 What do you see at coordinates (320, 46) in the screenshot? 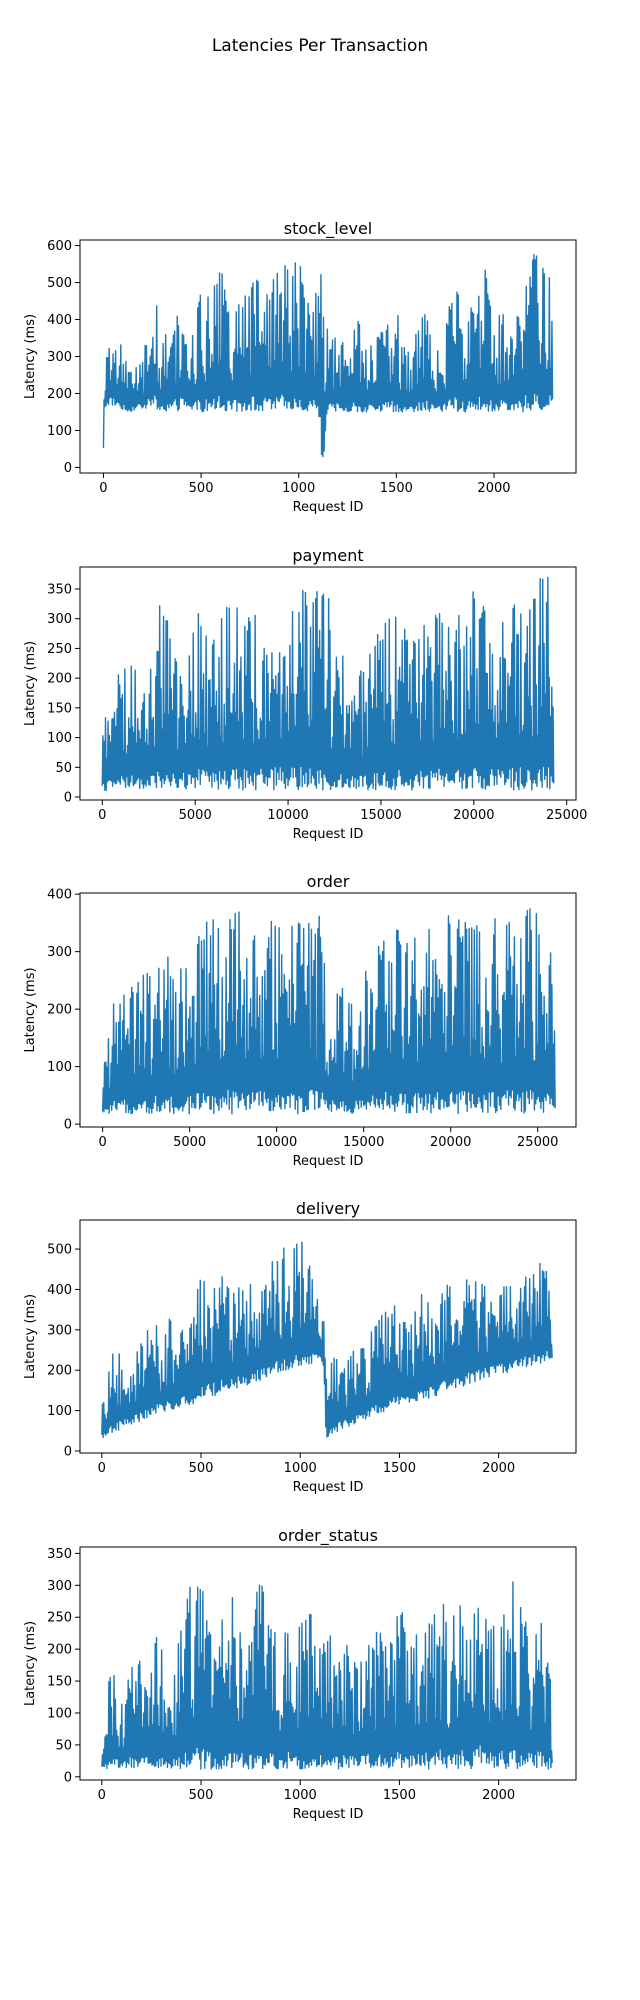
I see `figure-suptitle: Latencies Per Transaction` at bounding box center [320, 46].